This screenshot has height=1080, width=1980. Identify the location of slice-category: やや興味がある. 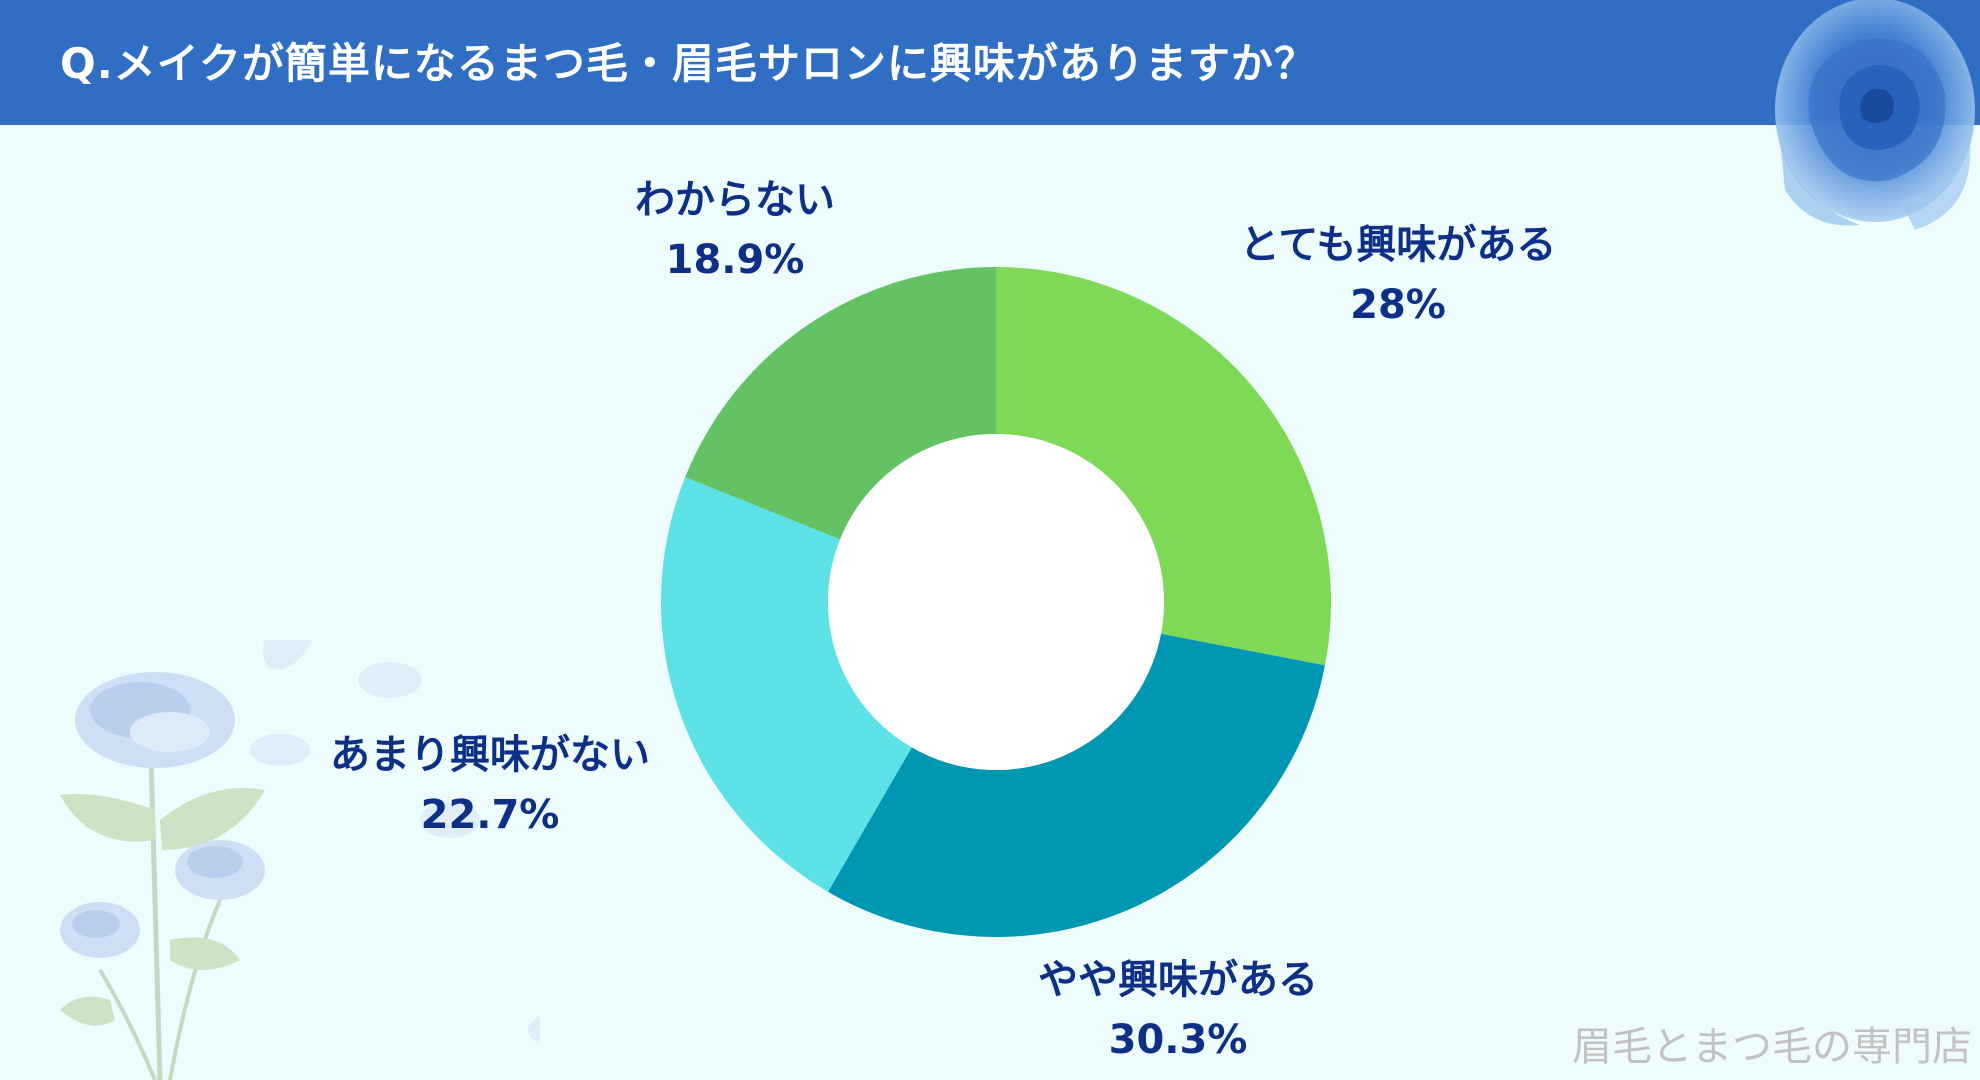
(1178, 980).